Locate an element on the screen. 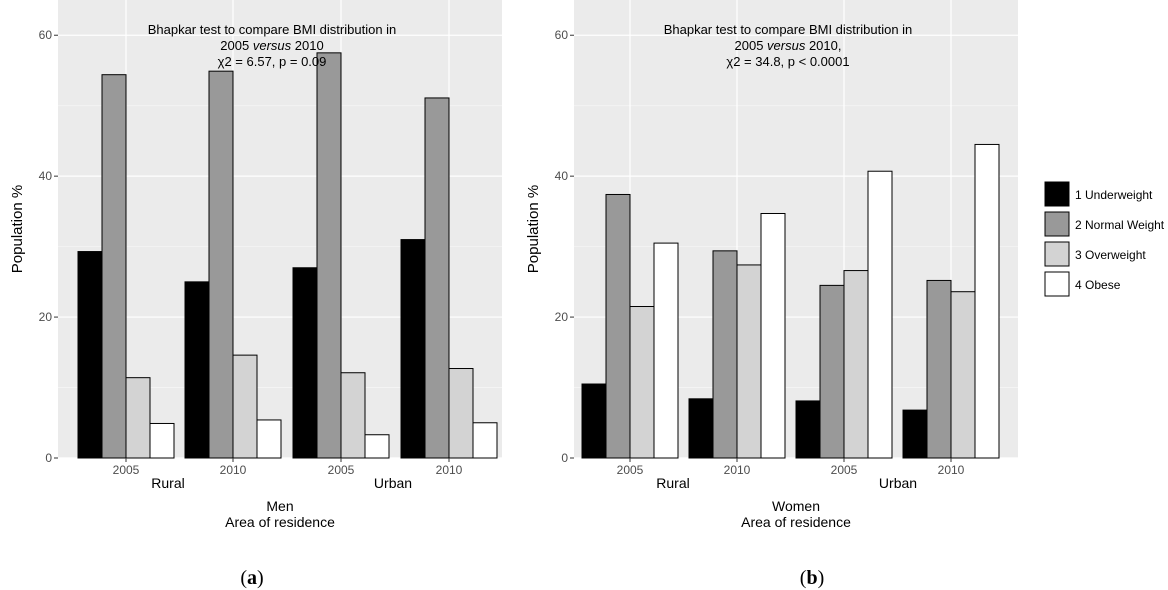  legend-label: 4 Obese is located at coordinates (1098, 285).